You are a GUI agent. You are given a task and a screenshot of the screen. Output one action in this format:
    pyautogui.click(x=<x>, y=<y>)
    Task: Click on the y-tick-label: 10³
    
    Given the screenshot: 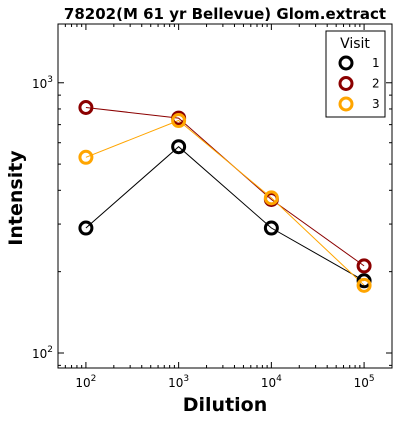 What is the action you would take?
    pyautogui.click(x=42, y=83)
    